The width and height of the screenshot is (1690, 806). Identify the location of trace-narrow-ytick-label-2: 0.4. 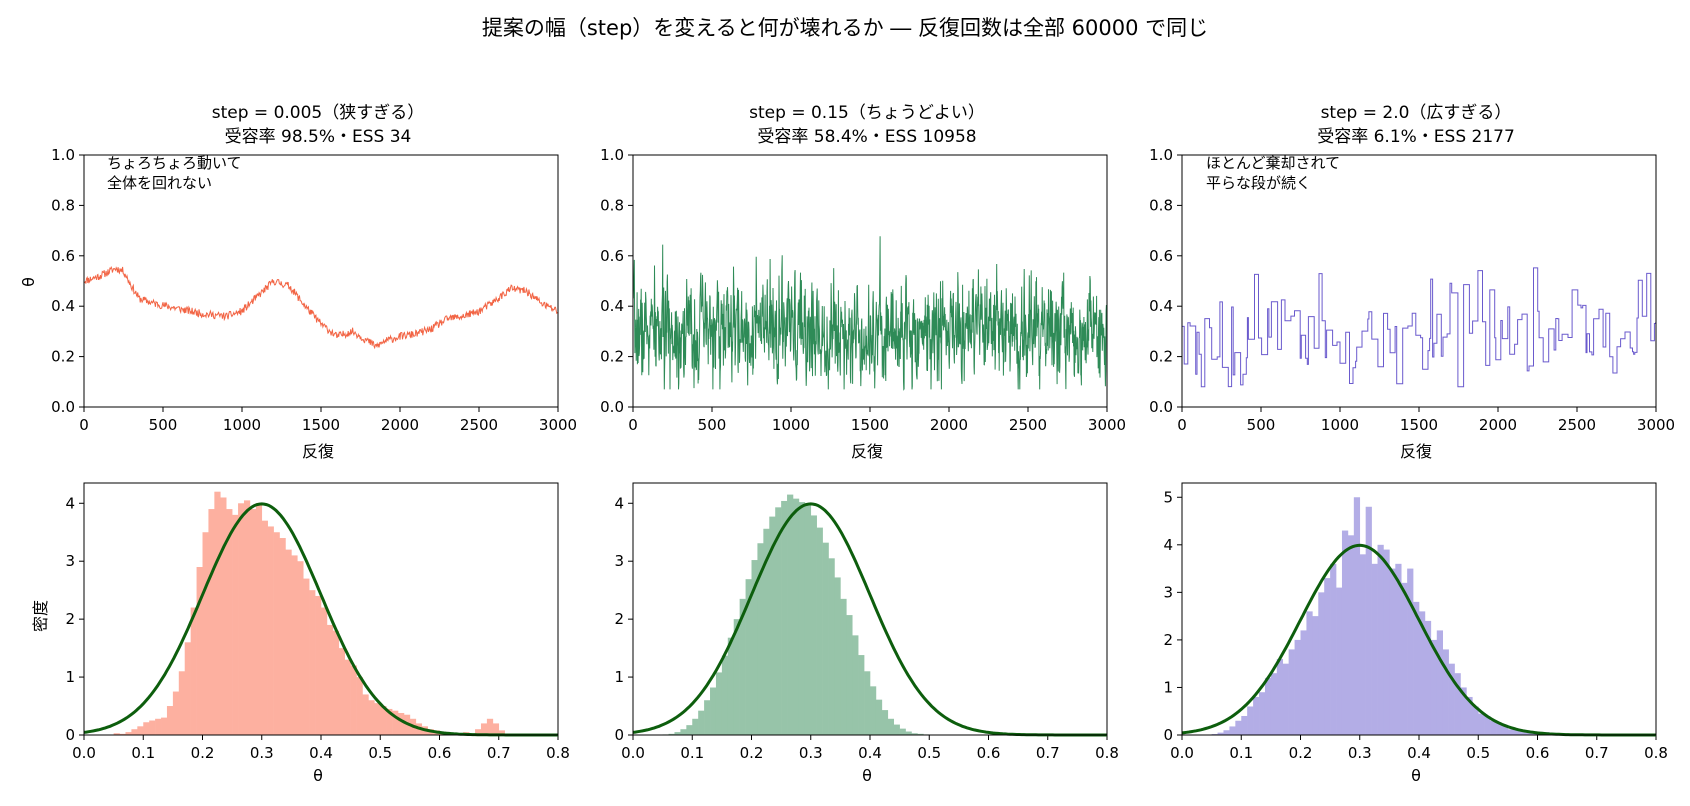
(63, 306).